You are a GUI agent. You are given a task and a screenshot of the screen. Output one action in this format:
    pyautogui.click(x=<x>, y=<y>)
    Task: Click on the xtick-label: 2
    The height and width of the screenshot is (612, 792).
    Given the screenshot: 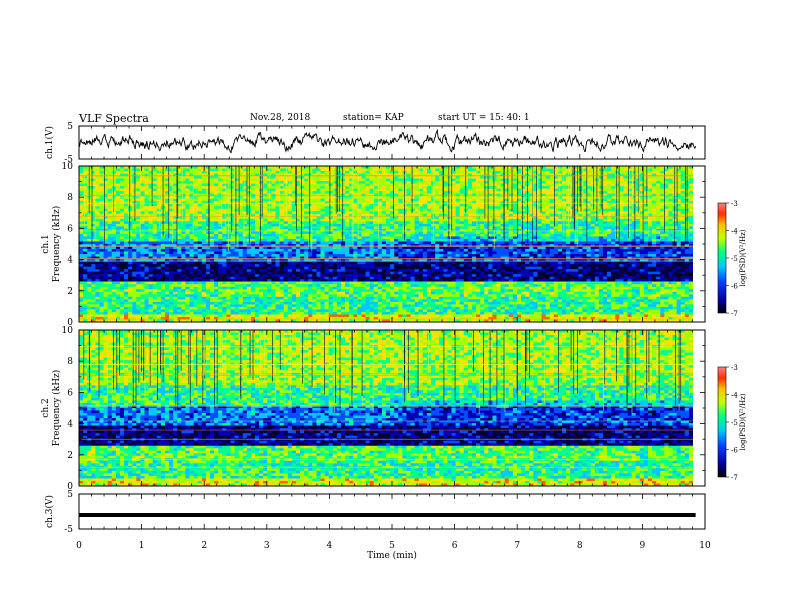 What is the action you would take?
    pyautogui.click(x=204, y=546)
    